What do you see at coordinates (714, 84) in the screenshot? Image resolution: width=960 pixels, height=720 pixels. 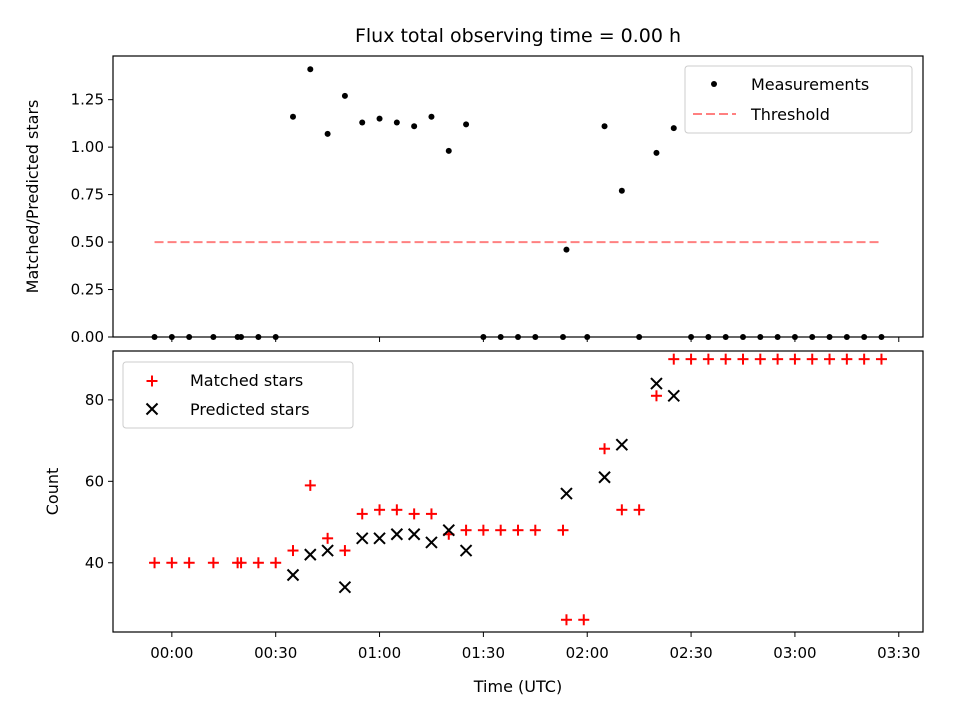 I see `legend-measurements-marker` at bounding box center [714, 84].